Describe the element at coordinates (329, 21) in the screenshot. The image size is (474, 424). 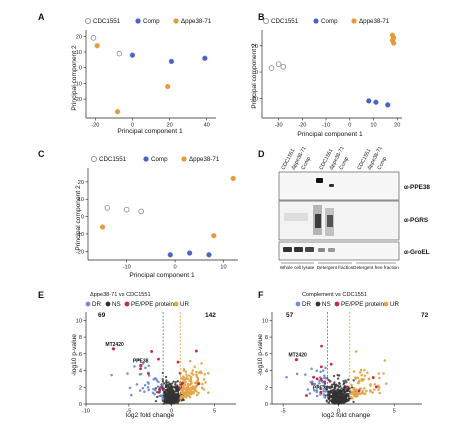
I see `legend-comp-label: Comp` at that location.